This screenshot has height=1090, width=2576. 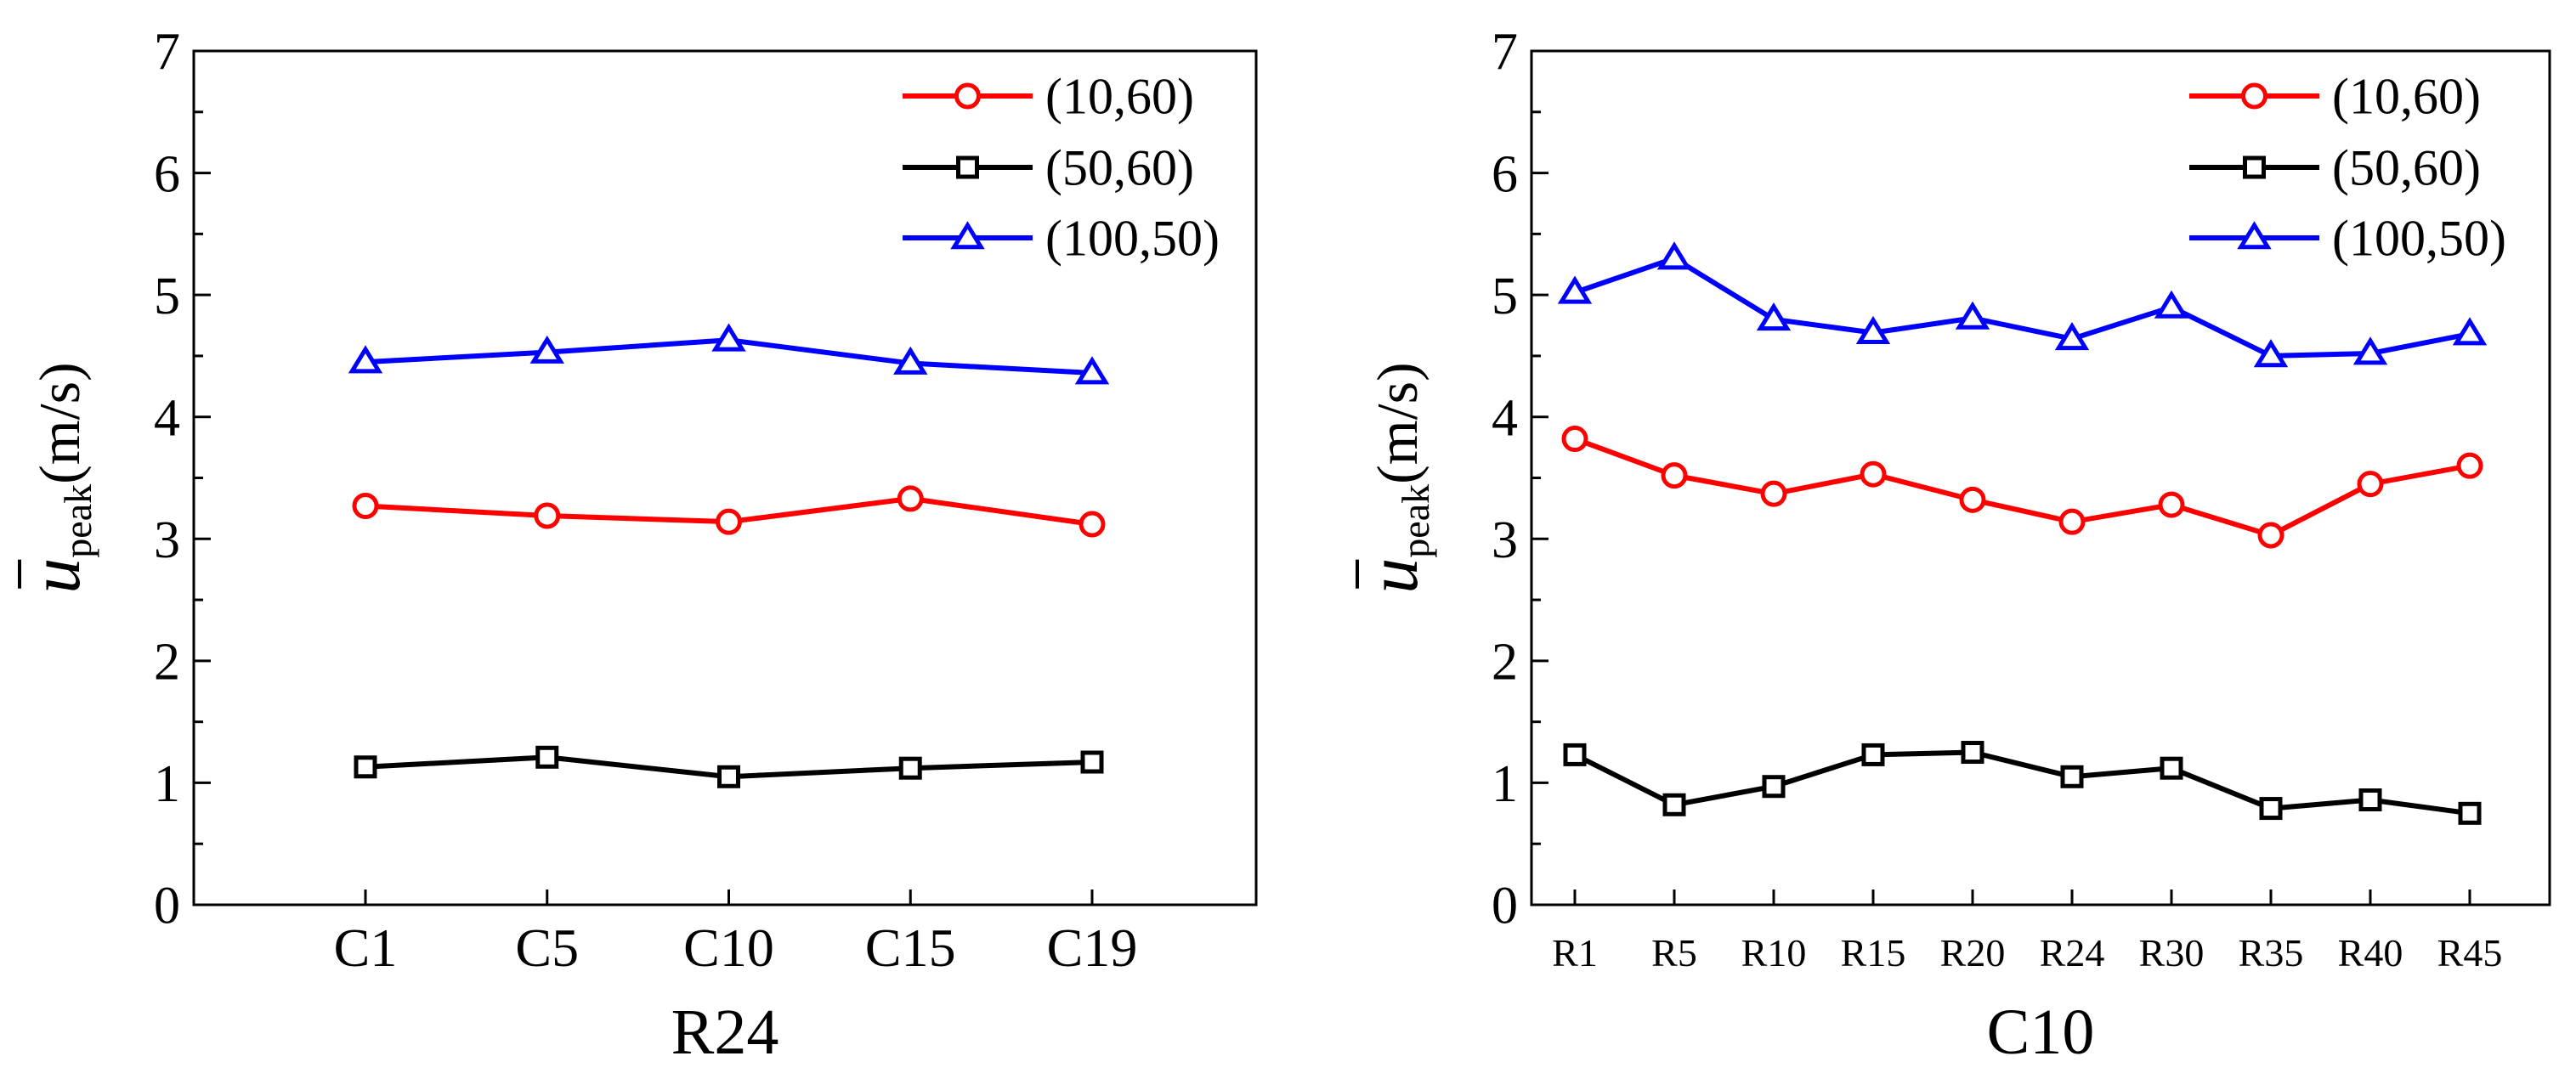 I want to click on x-tick-label: R5, so click(x=1674, y=953).